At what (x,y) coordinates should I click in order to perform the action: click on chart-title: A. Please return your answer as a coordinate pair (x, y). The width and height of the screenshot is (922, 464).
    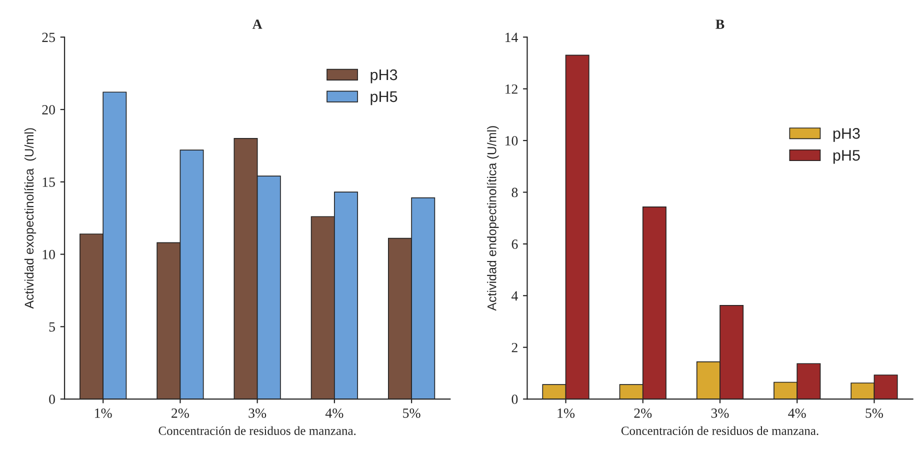
    Looking at the image, I should click on (257, 24).